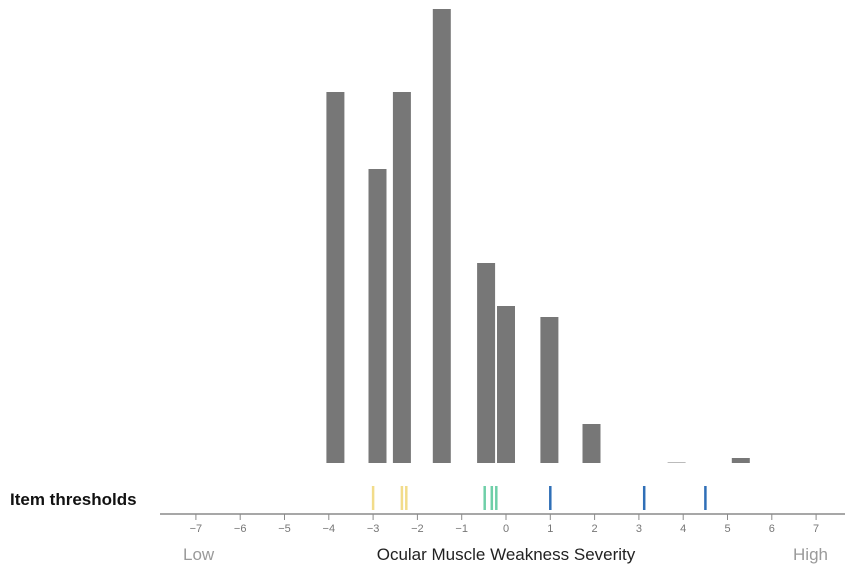 The width and height of the screenshot is (845, 572). What do you see at coordinates (73, 499) in the screenshot?
I see `item-thresholds-label: Item thresholds` at bounding box center [73, 499].